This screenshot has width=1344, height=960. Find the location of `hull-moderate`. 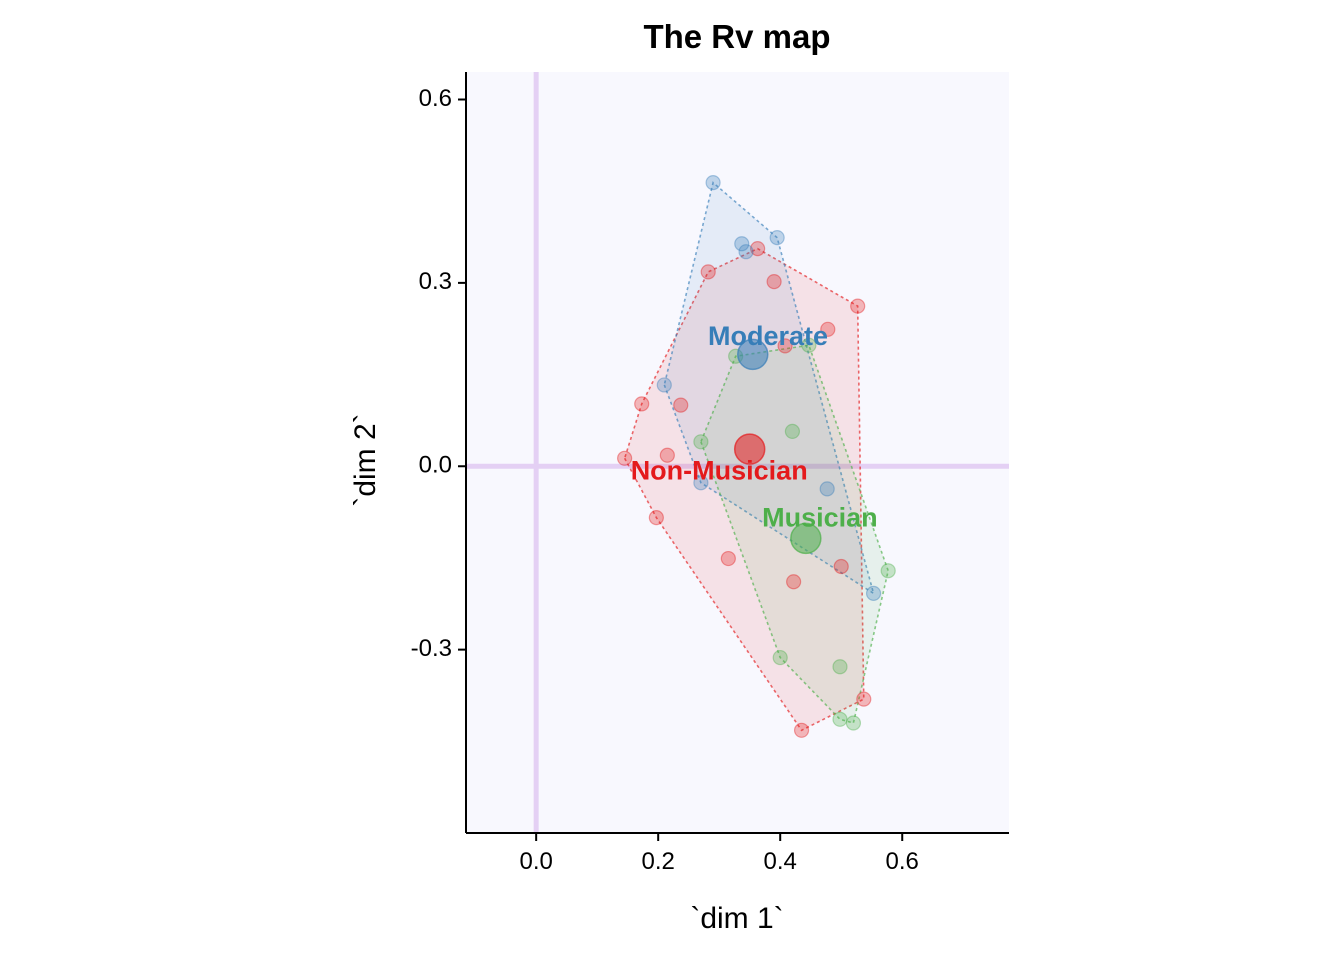

hull-moderate is located at coordinates (769, 388).